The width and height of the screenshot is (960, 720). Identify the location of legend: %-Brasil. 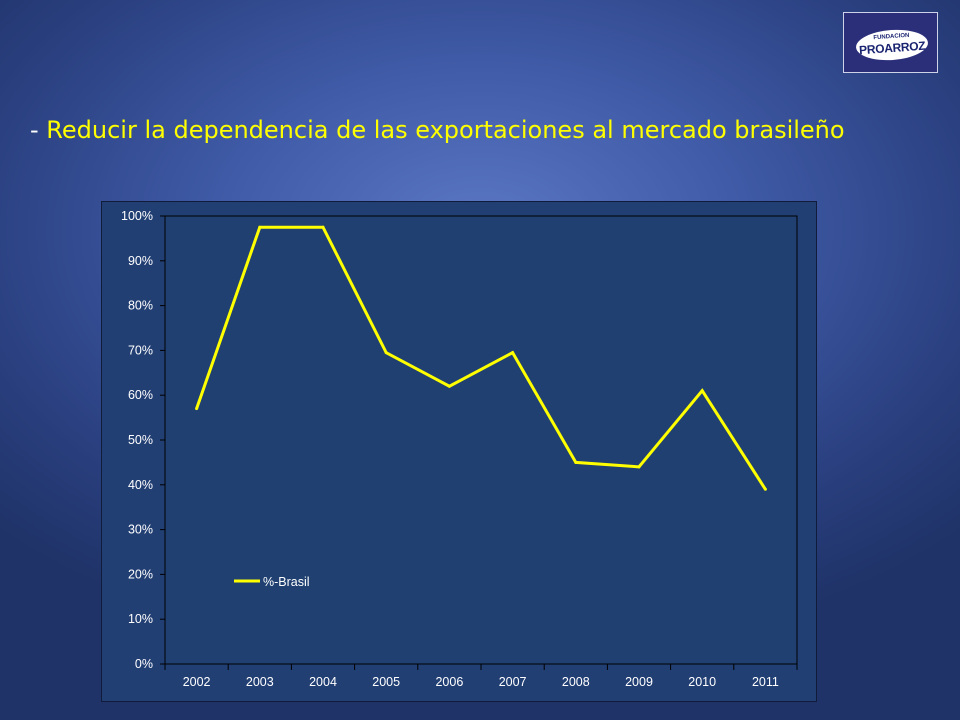
(272, 582).